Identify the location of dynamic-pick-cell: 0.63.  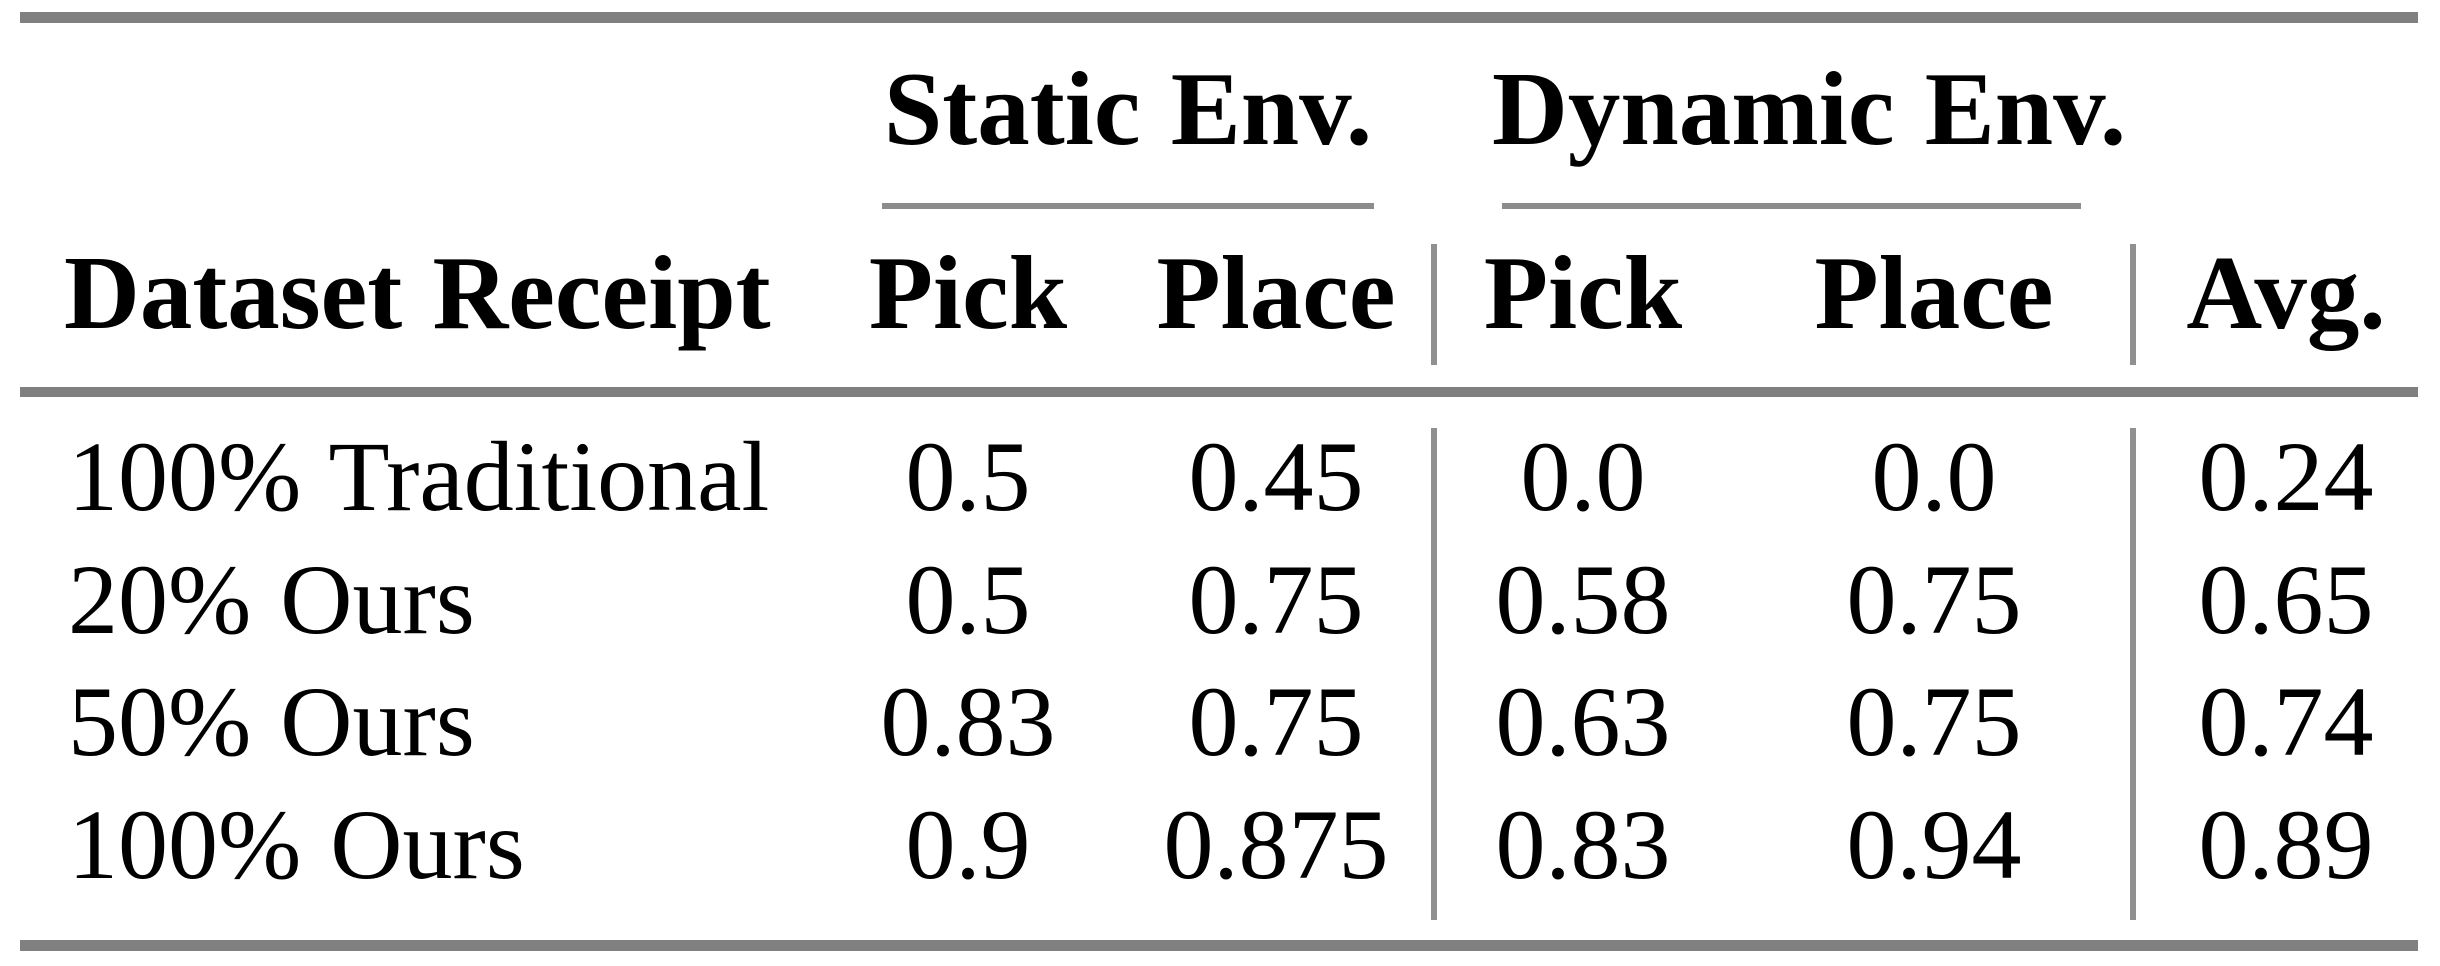
(1583, 721).